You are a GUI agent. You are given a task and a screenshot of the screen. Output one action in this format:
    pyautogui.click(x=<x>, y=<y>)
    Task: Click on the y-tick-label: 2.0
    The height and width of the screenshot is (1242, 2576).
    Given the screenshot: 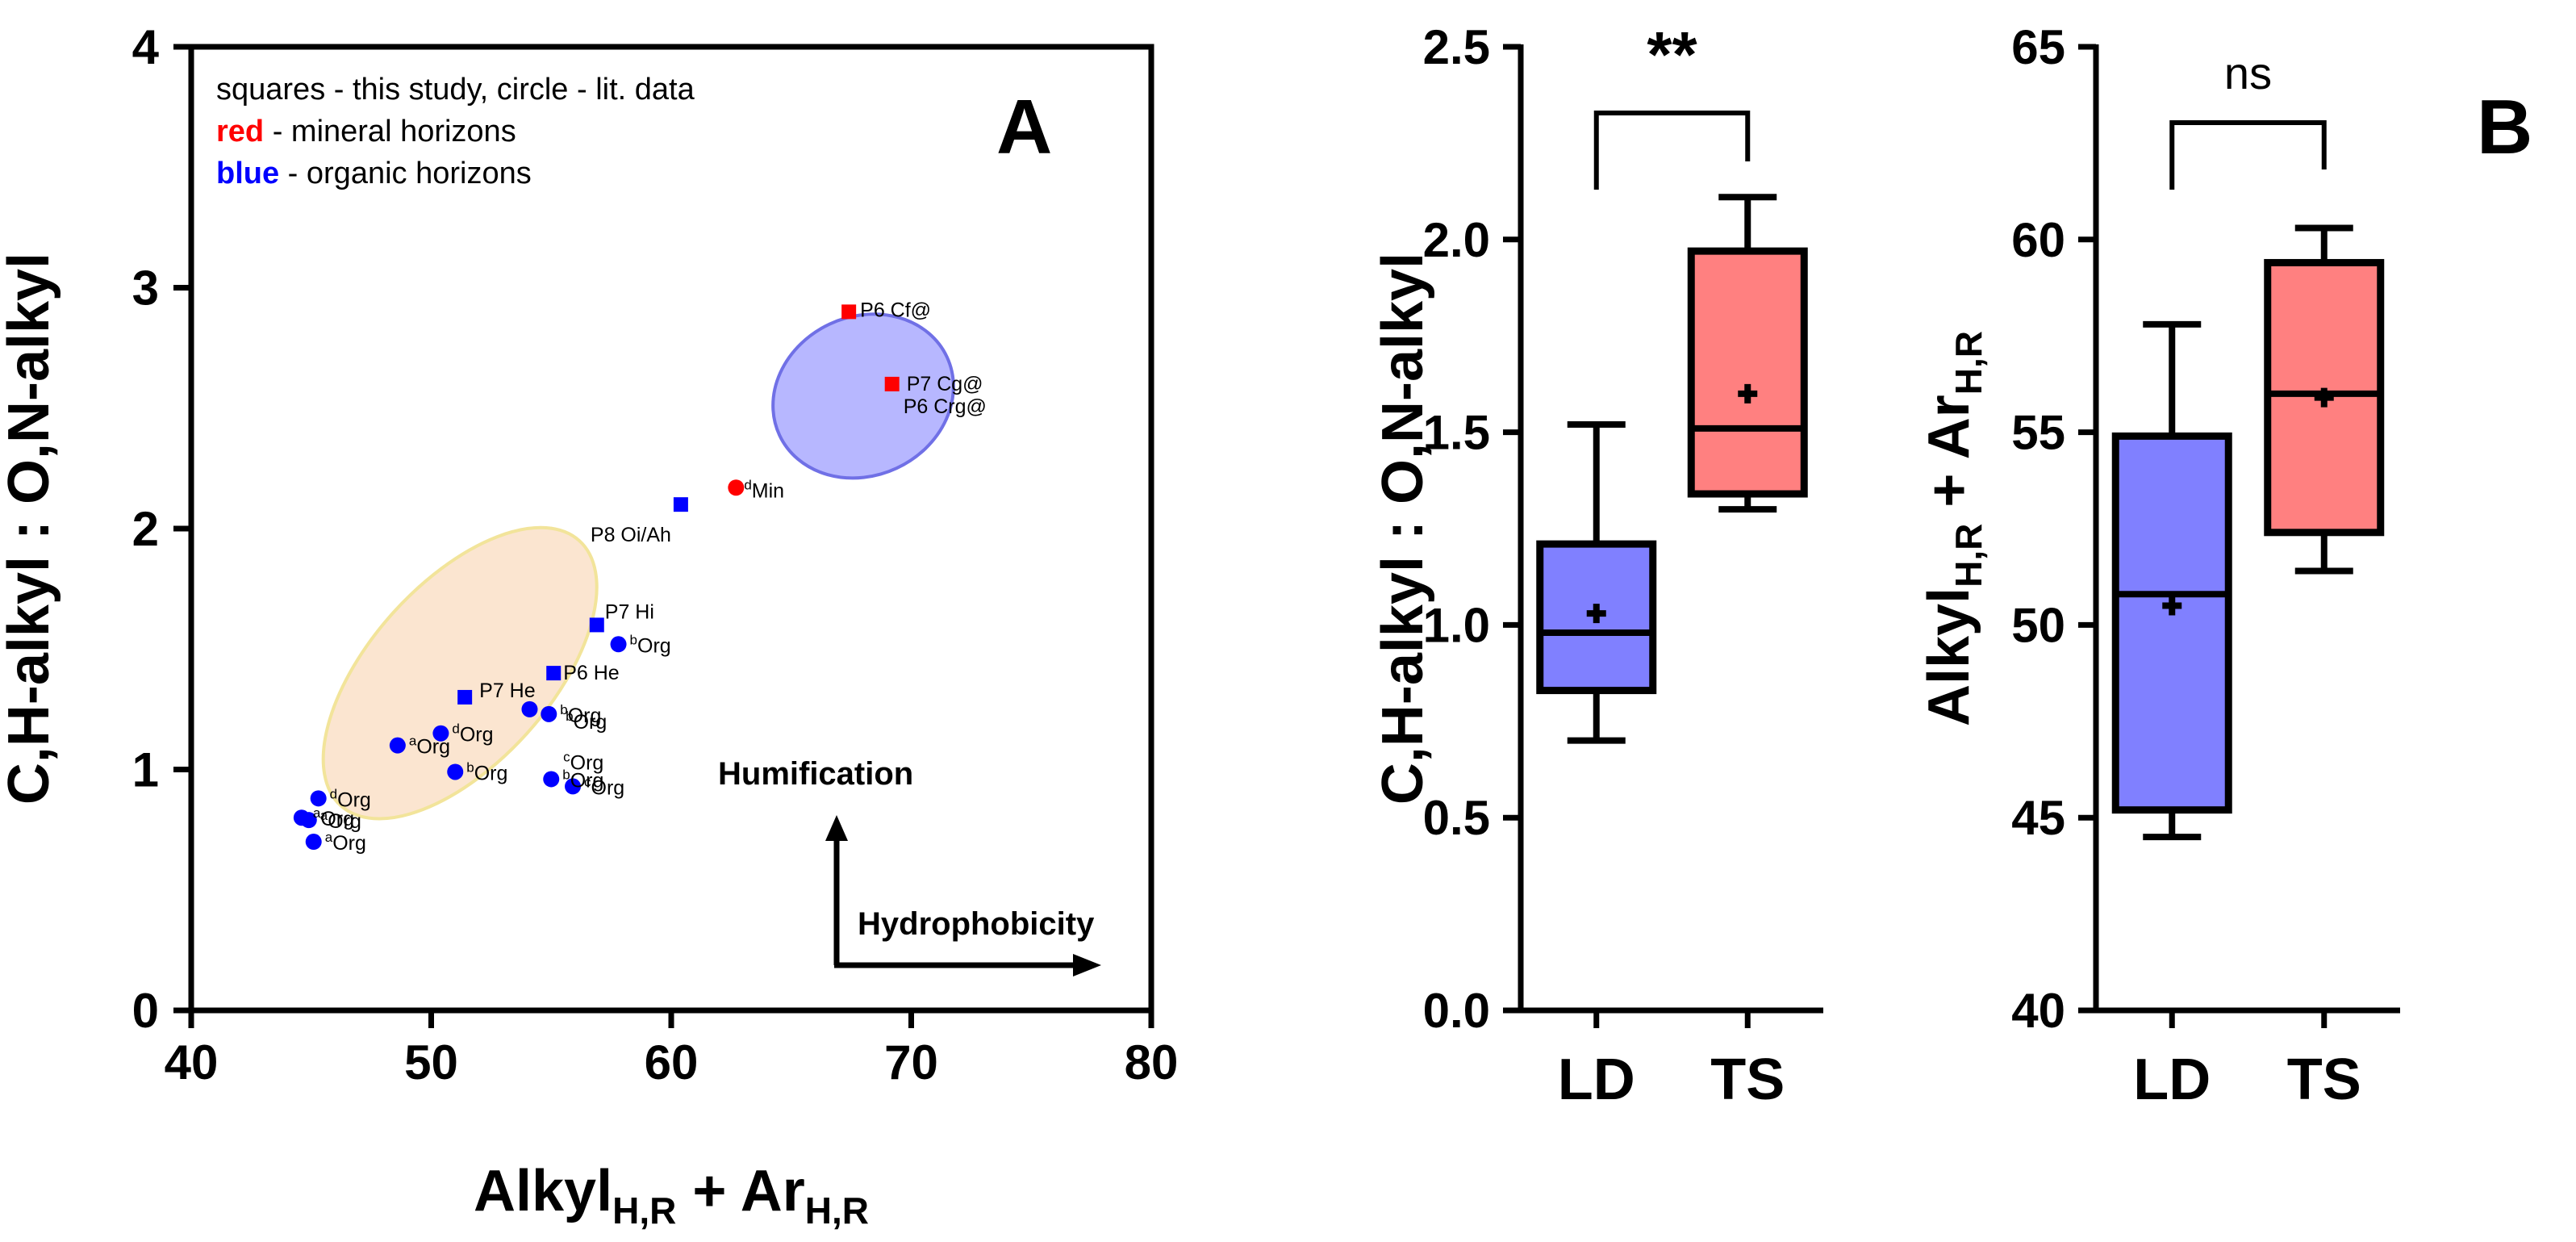 What is the action you would take?
    pyautogui.click(x=1456, y=240)
    